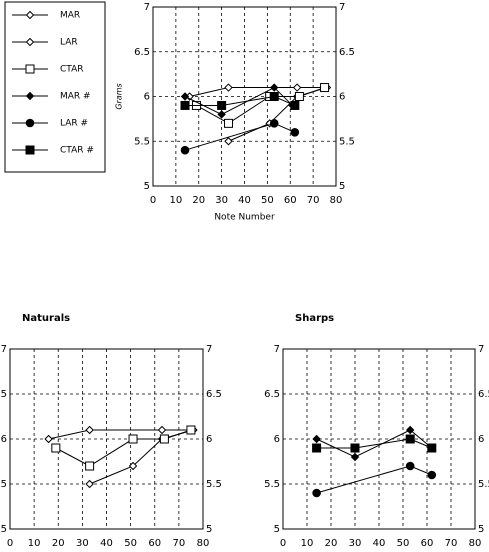 The width and height of the screenshot is (489, 552). I want to click on panel-title: Sharps, so click(314, 318).